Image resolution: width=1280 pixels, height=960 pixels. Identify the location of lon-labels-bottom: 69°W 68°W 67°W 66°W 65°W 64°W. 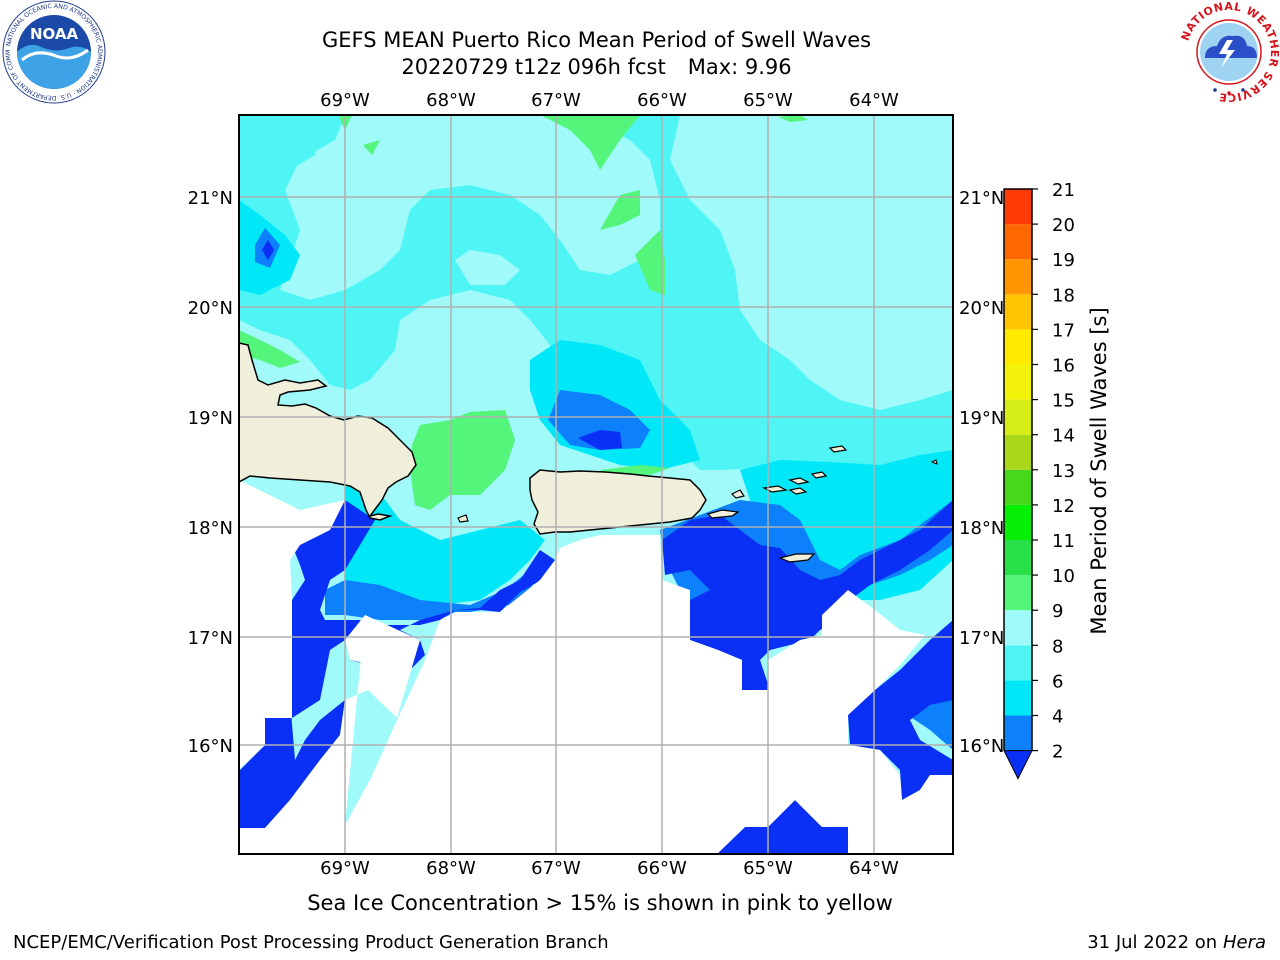
(609, 868).